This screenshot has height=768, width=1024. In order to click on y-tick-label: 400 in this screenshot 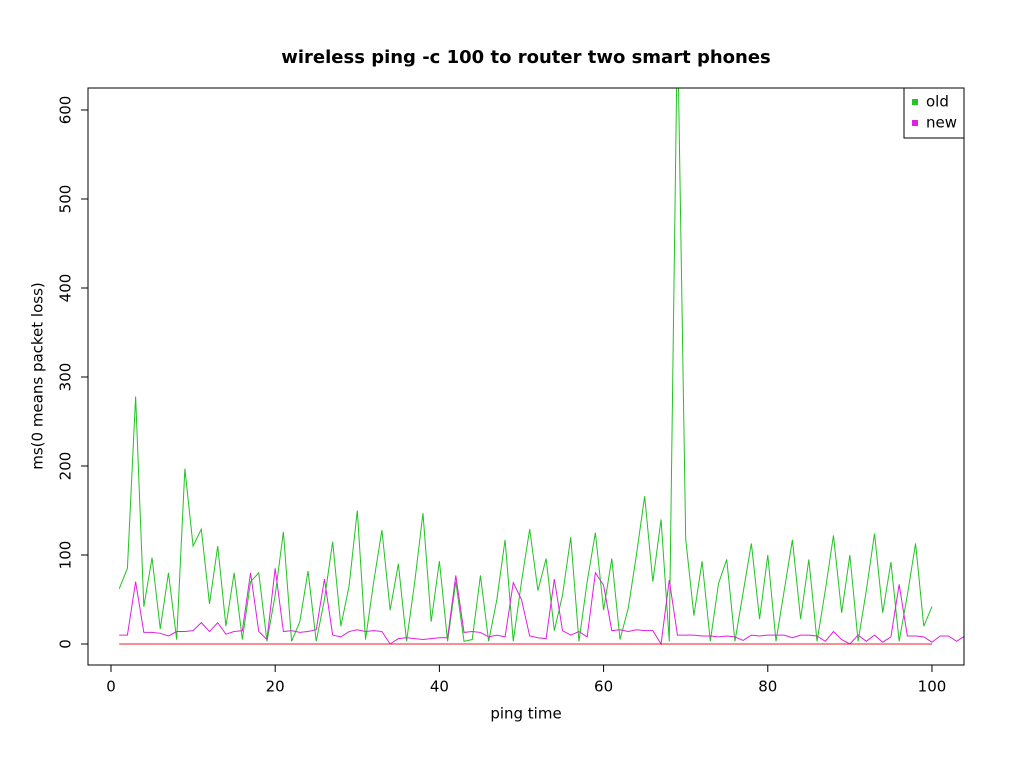, I will do `click(66, 288)`.